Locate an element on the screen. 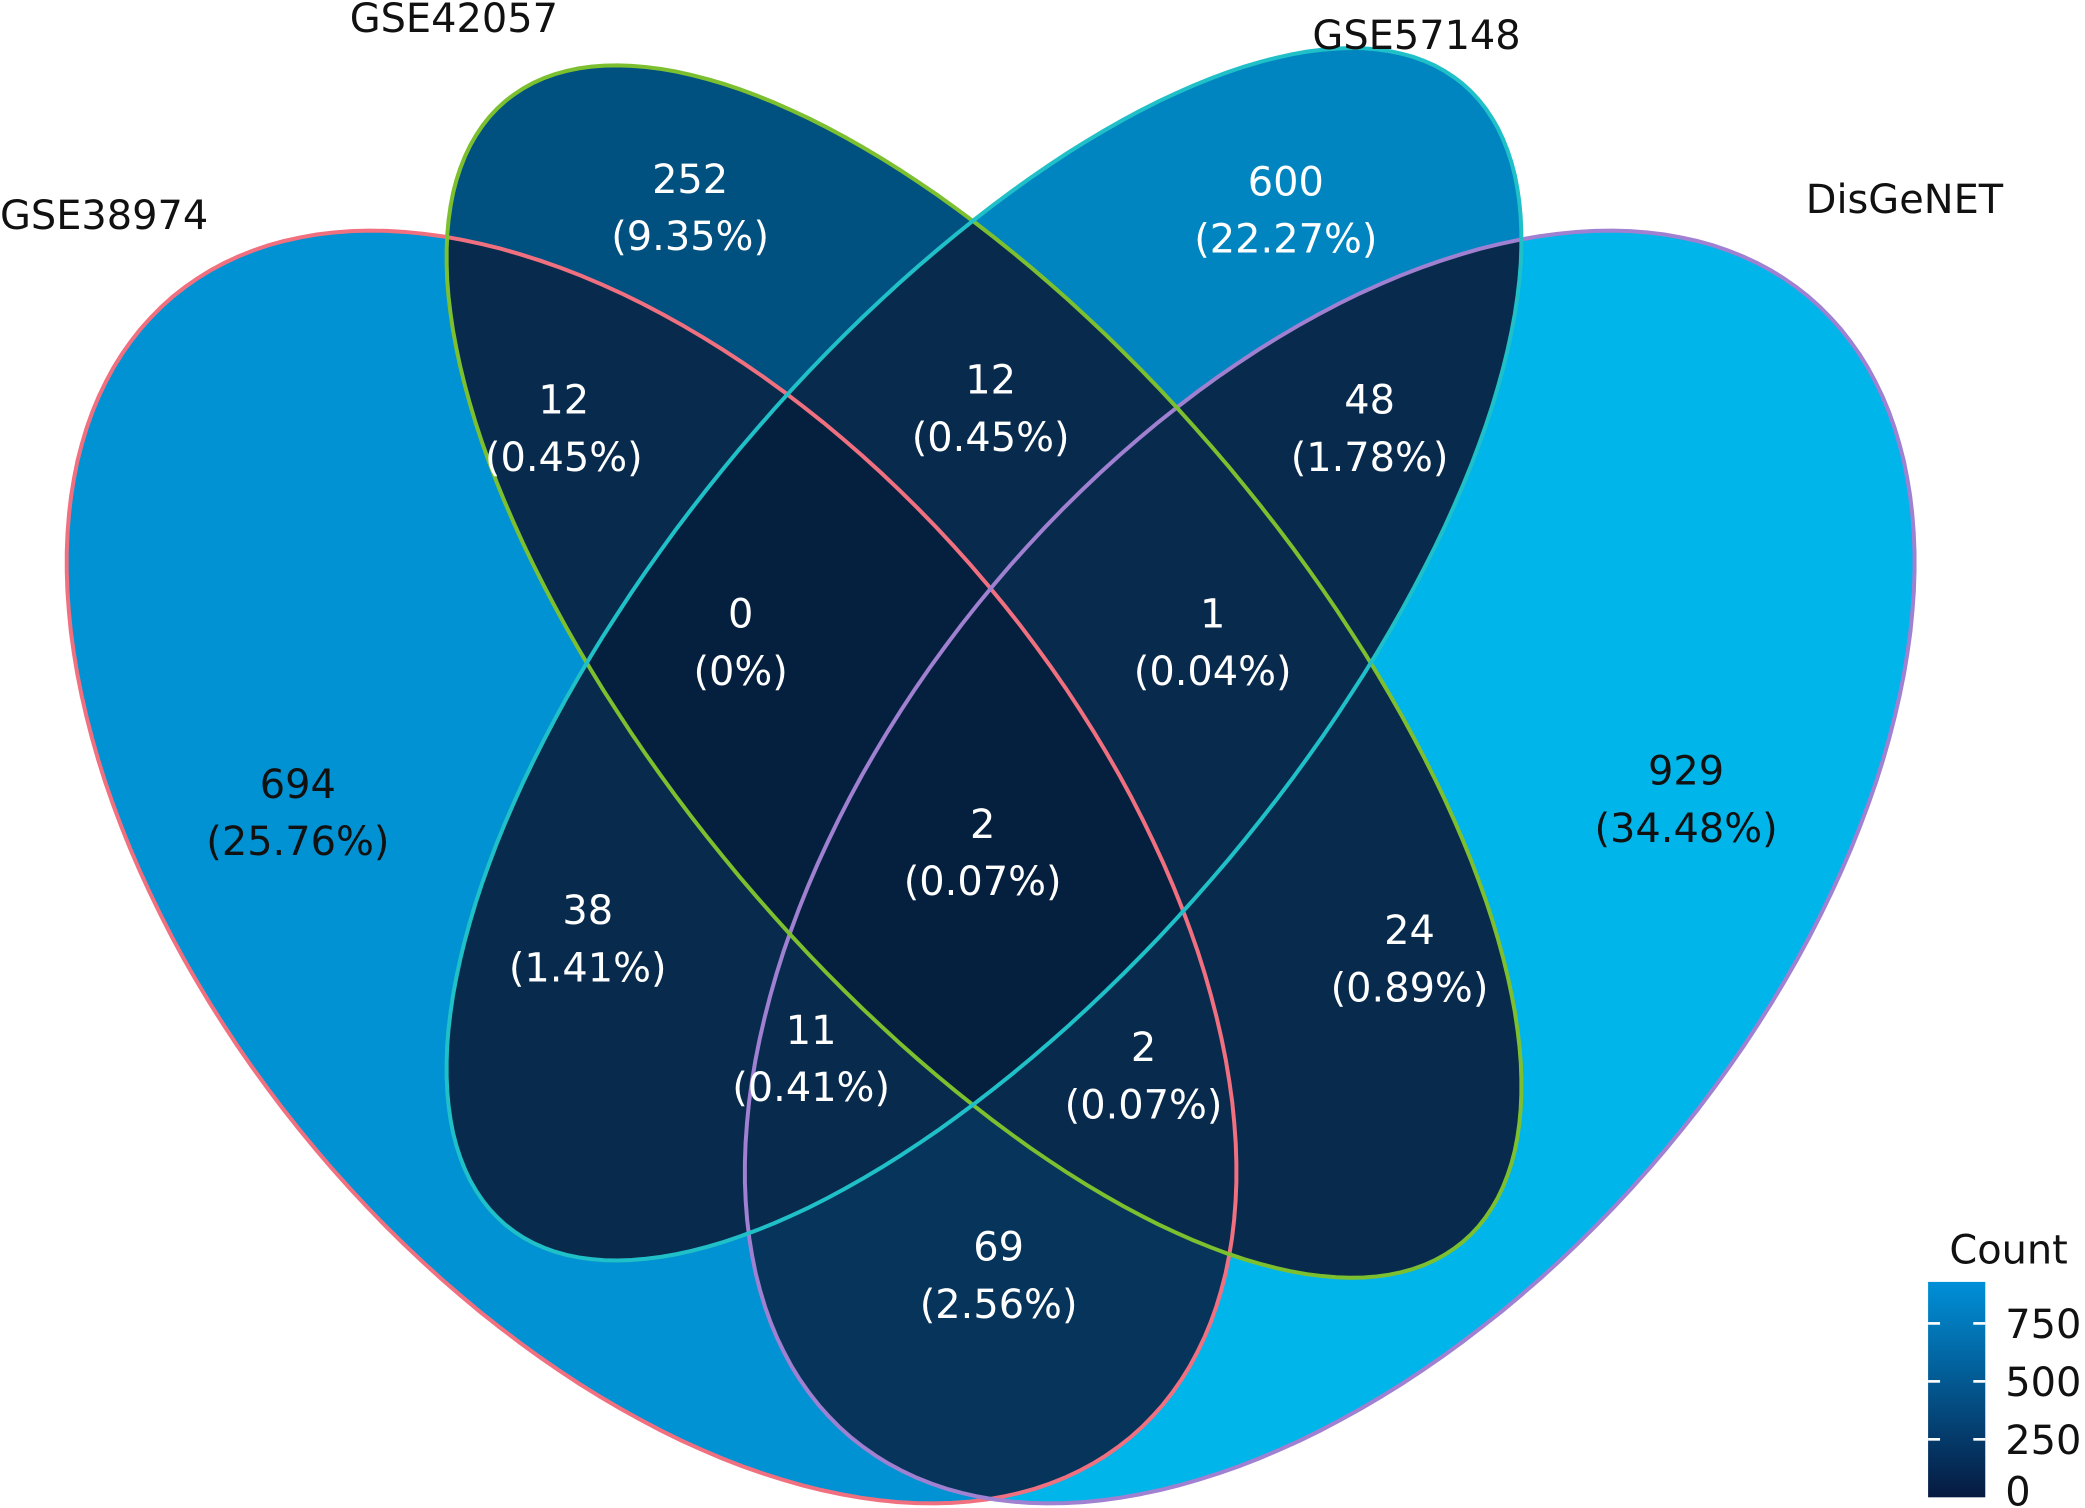 The image size is (2085, 1508). set-label-disgenet: DisGeNET is located at coordinates (1905, 200).